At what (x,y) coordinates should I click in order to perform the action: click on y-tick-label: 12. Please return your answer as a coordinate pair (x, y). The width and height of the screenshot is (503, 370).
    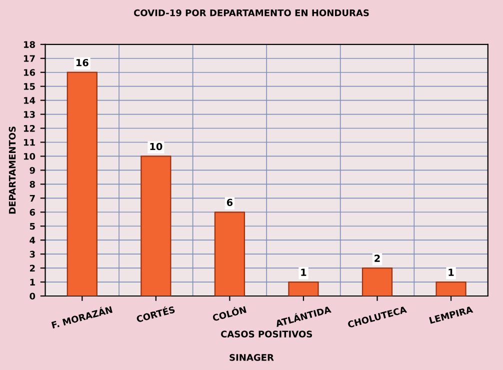
    Looking at the image, I should click on (29, 128).